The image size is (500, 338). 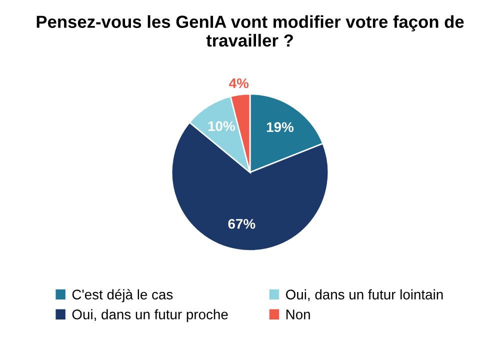 I want to click on legend-label: Non, so click(x=298, y=315).